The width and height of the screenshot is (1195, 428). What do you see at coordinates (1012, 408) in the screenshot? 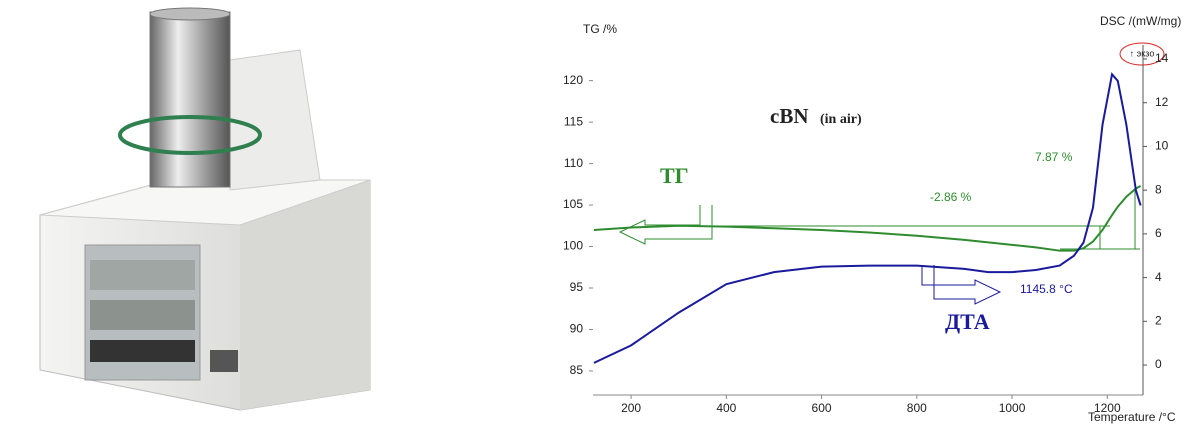
I see `x-tick-label: 1000` at bounding box center [1012, 408].